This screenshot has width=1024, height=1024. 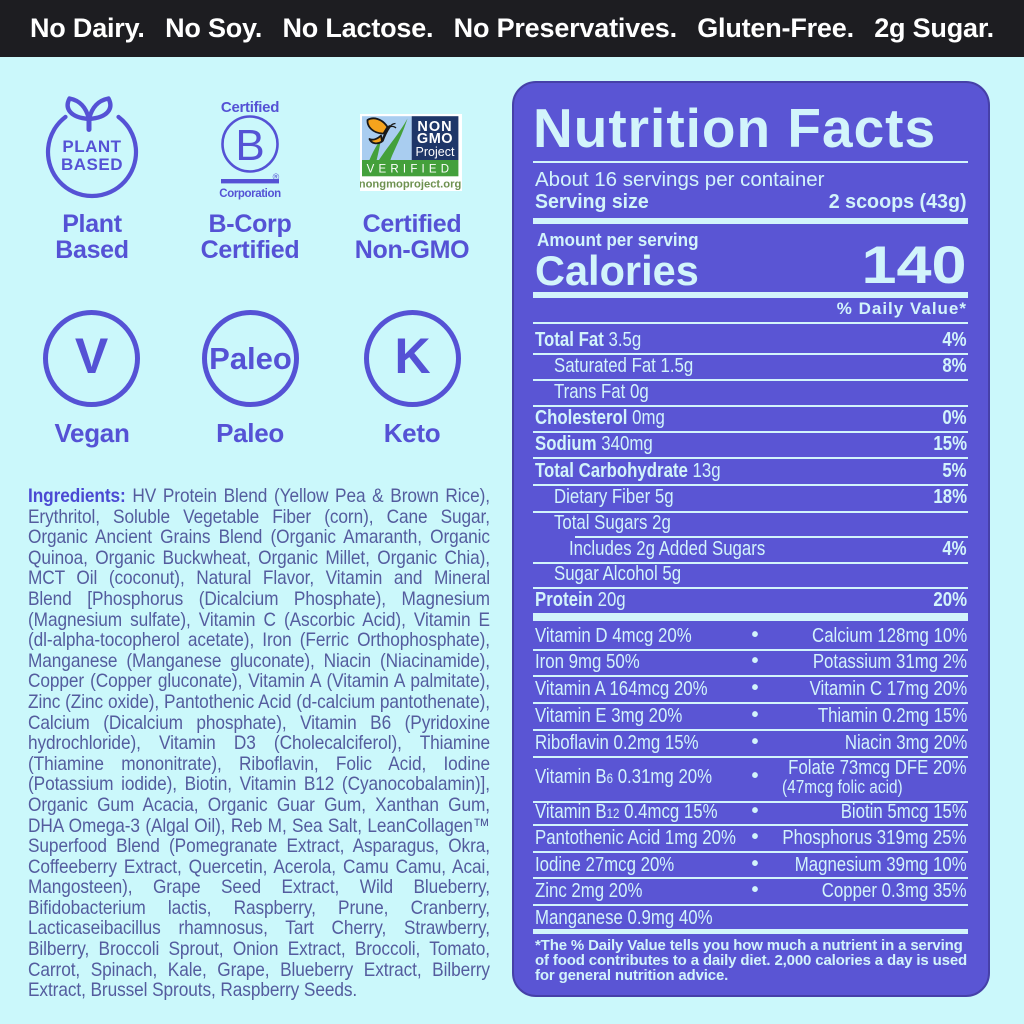 I want to click on svg-text: B, so click(x=249, y=145).